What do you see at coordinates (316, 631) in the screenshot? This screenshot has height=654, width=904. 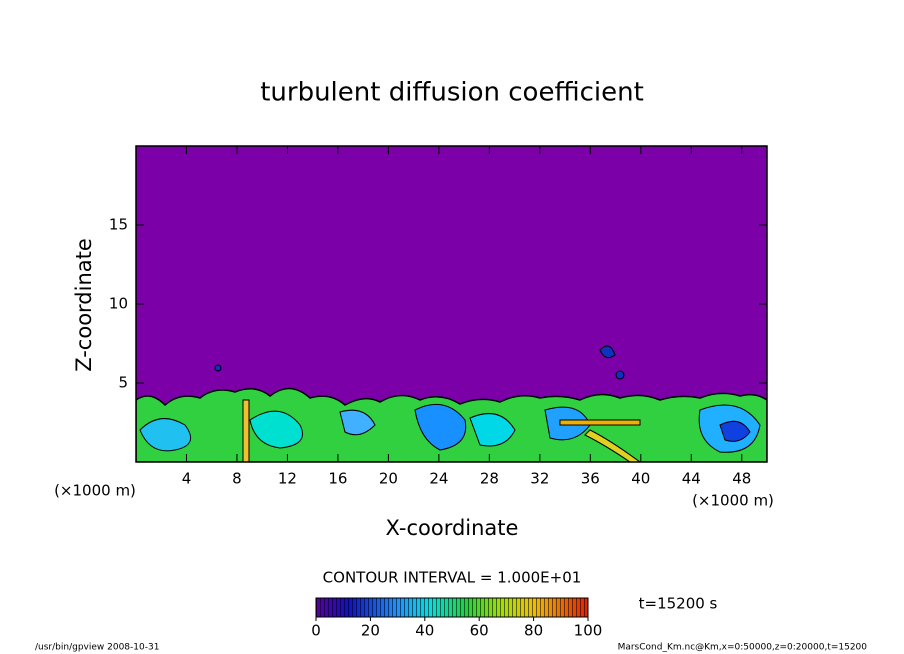 I see `colorbar-tick-label: 0` at bounding box center [316, 631].